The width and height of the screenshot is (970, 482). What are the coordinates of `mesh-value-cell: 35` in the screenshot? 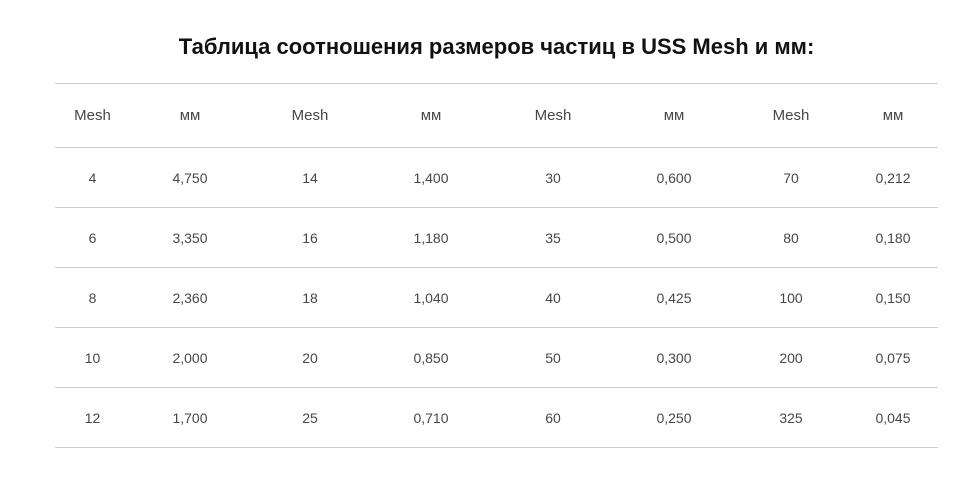 It's located at (553, 237).